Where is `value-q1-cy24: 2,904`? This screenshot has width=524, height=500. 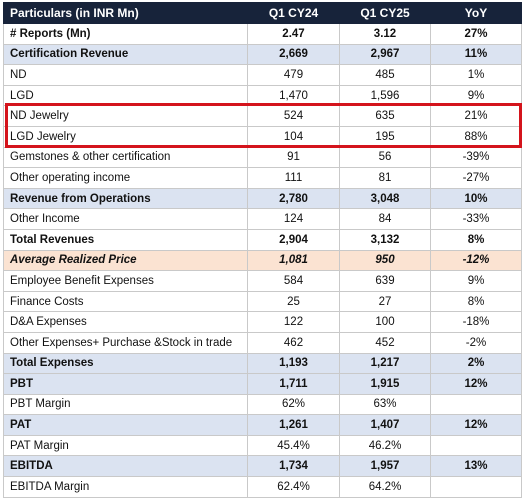 value-q1-cy24: 2,904 is located at coordinates (293, 239).